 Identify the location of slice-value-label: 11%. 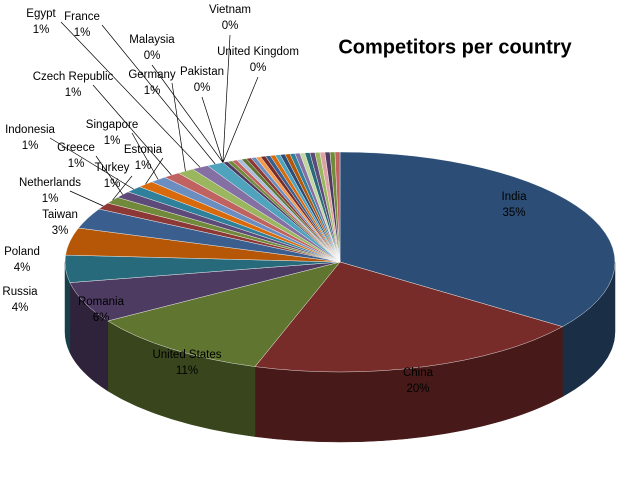
(187, 371).